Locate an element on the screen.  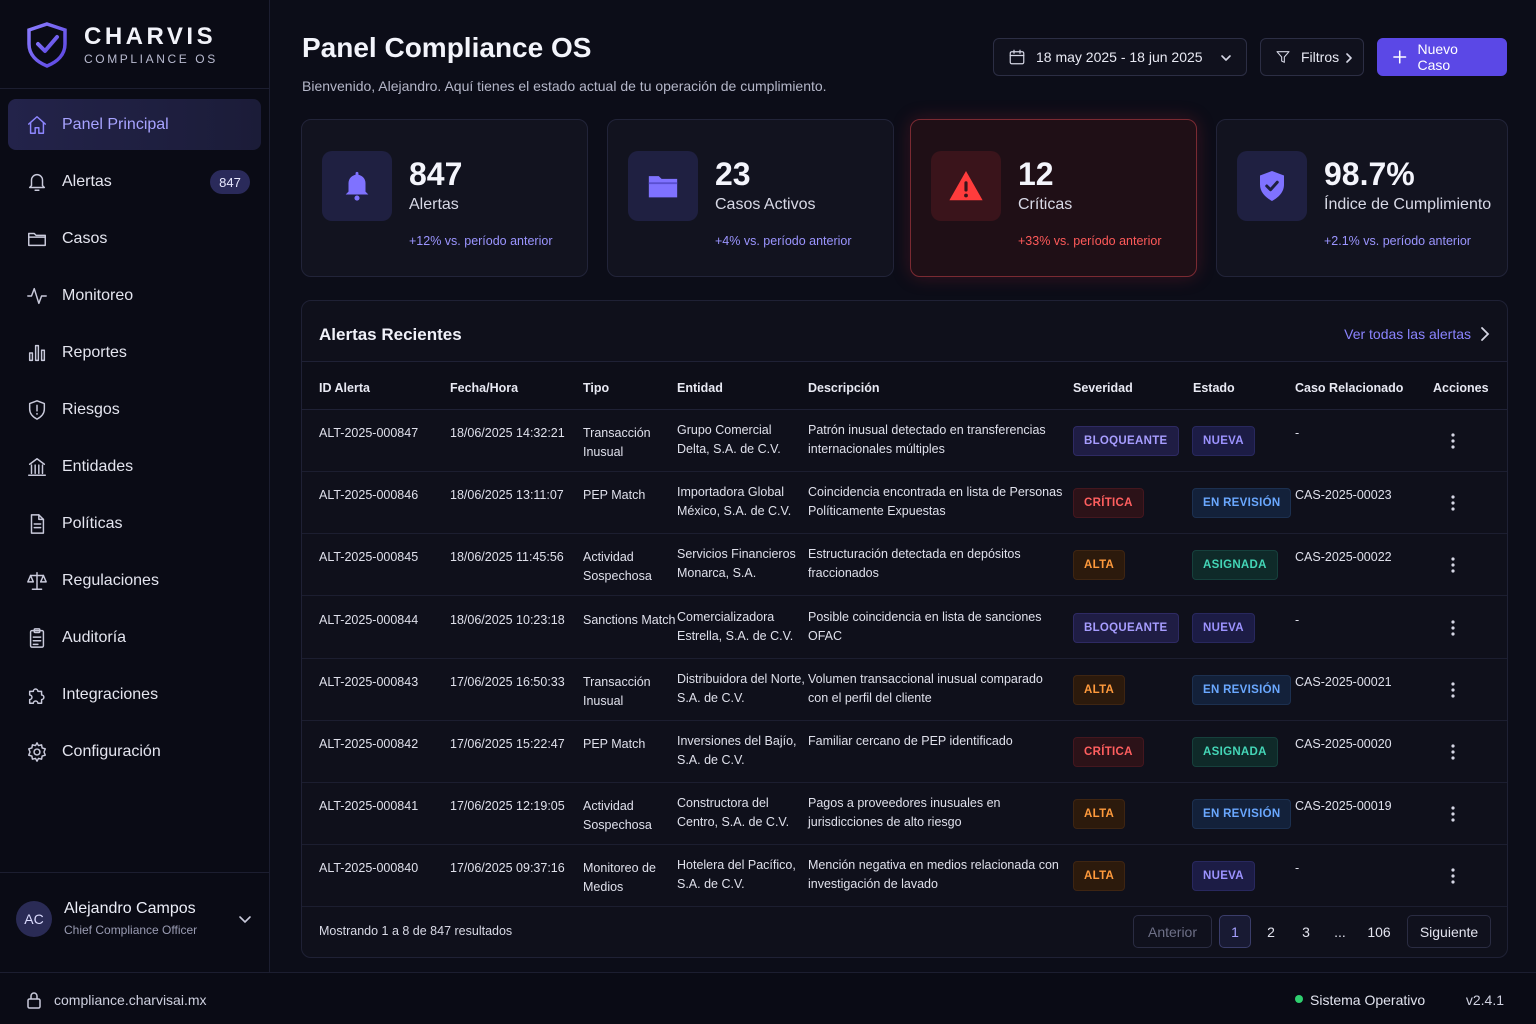
column-header: Caso Relacionado is located at coordinates (1349, 388).